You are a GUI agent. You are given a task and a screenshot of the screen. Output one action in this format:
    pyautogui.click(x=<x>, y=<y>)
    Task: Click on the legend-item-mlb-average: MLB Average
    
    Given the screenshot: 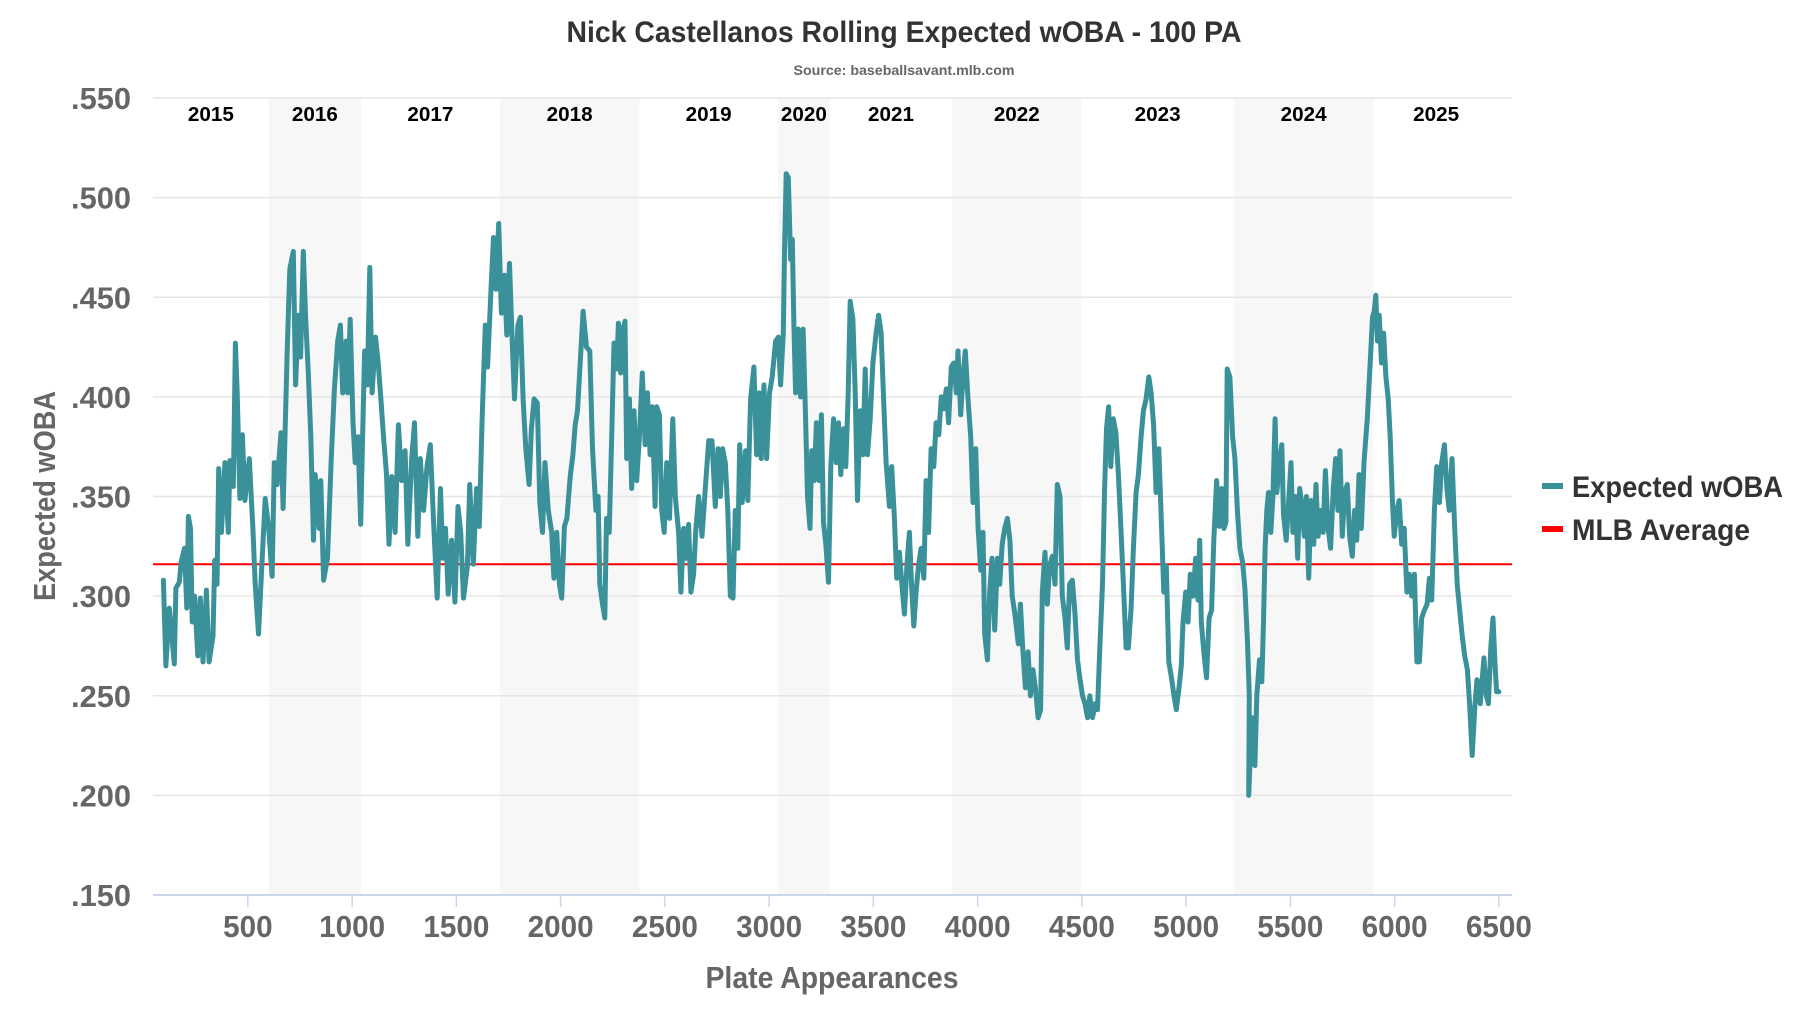 What is the action you would take?
    pyautogui.click(x=1646, y=530)
    